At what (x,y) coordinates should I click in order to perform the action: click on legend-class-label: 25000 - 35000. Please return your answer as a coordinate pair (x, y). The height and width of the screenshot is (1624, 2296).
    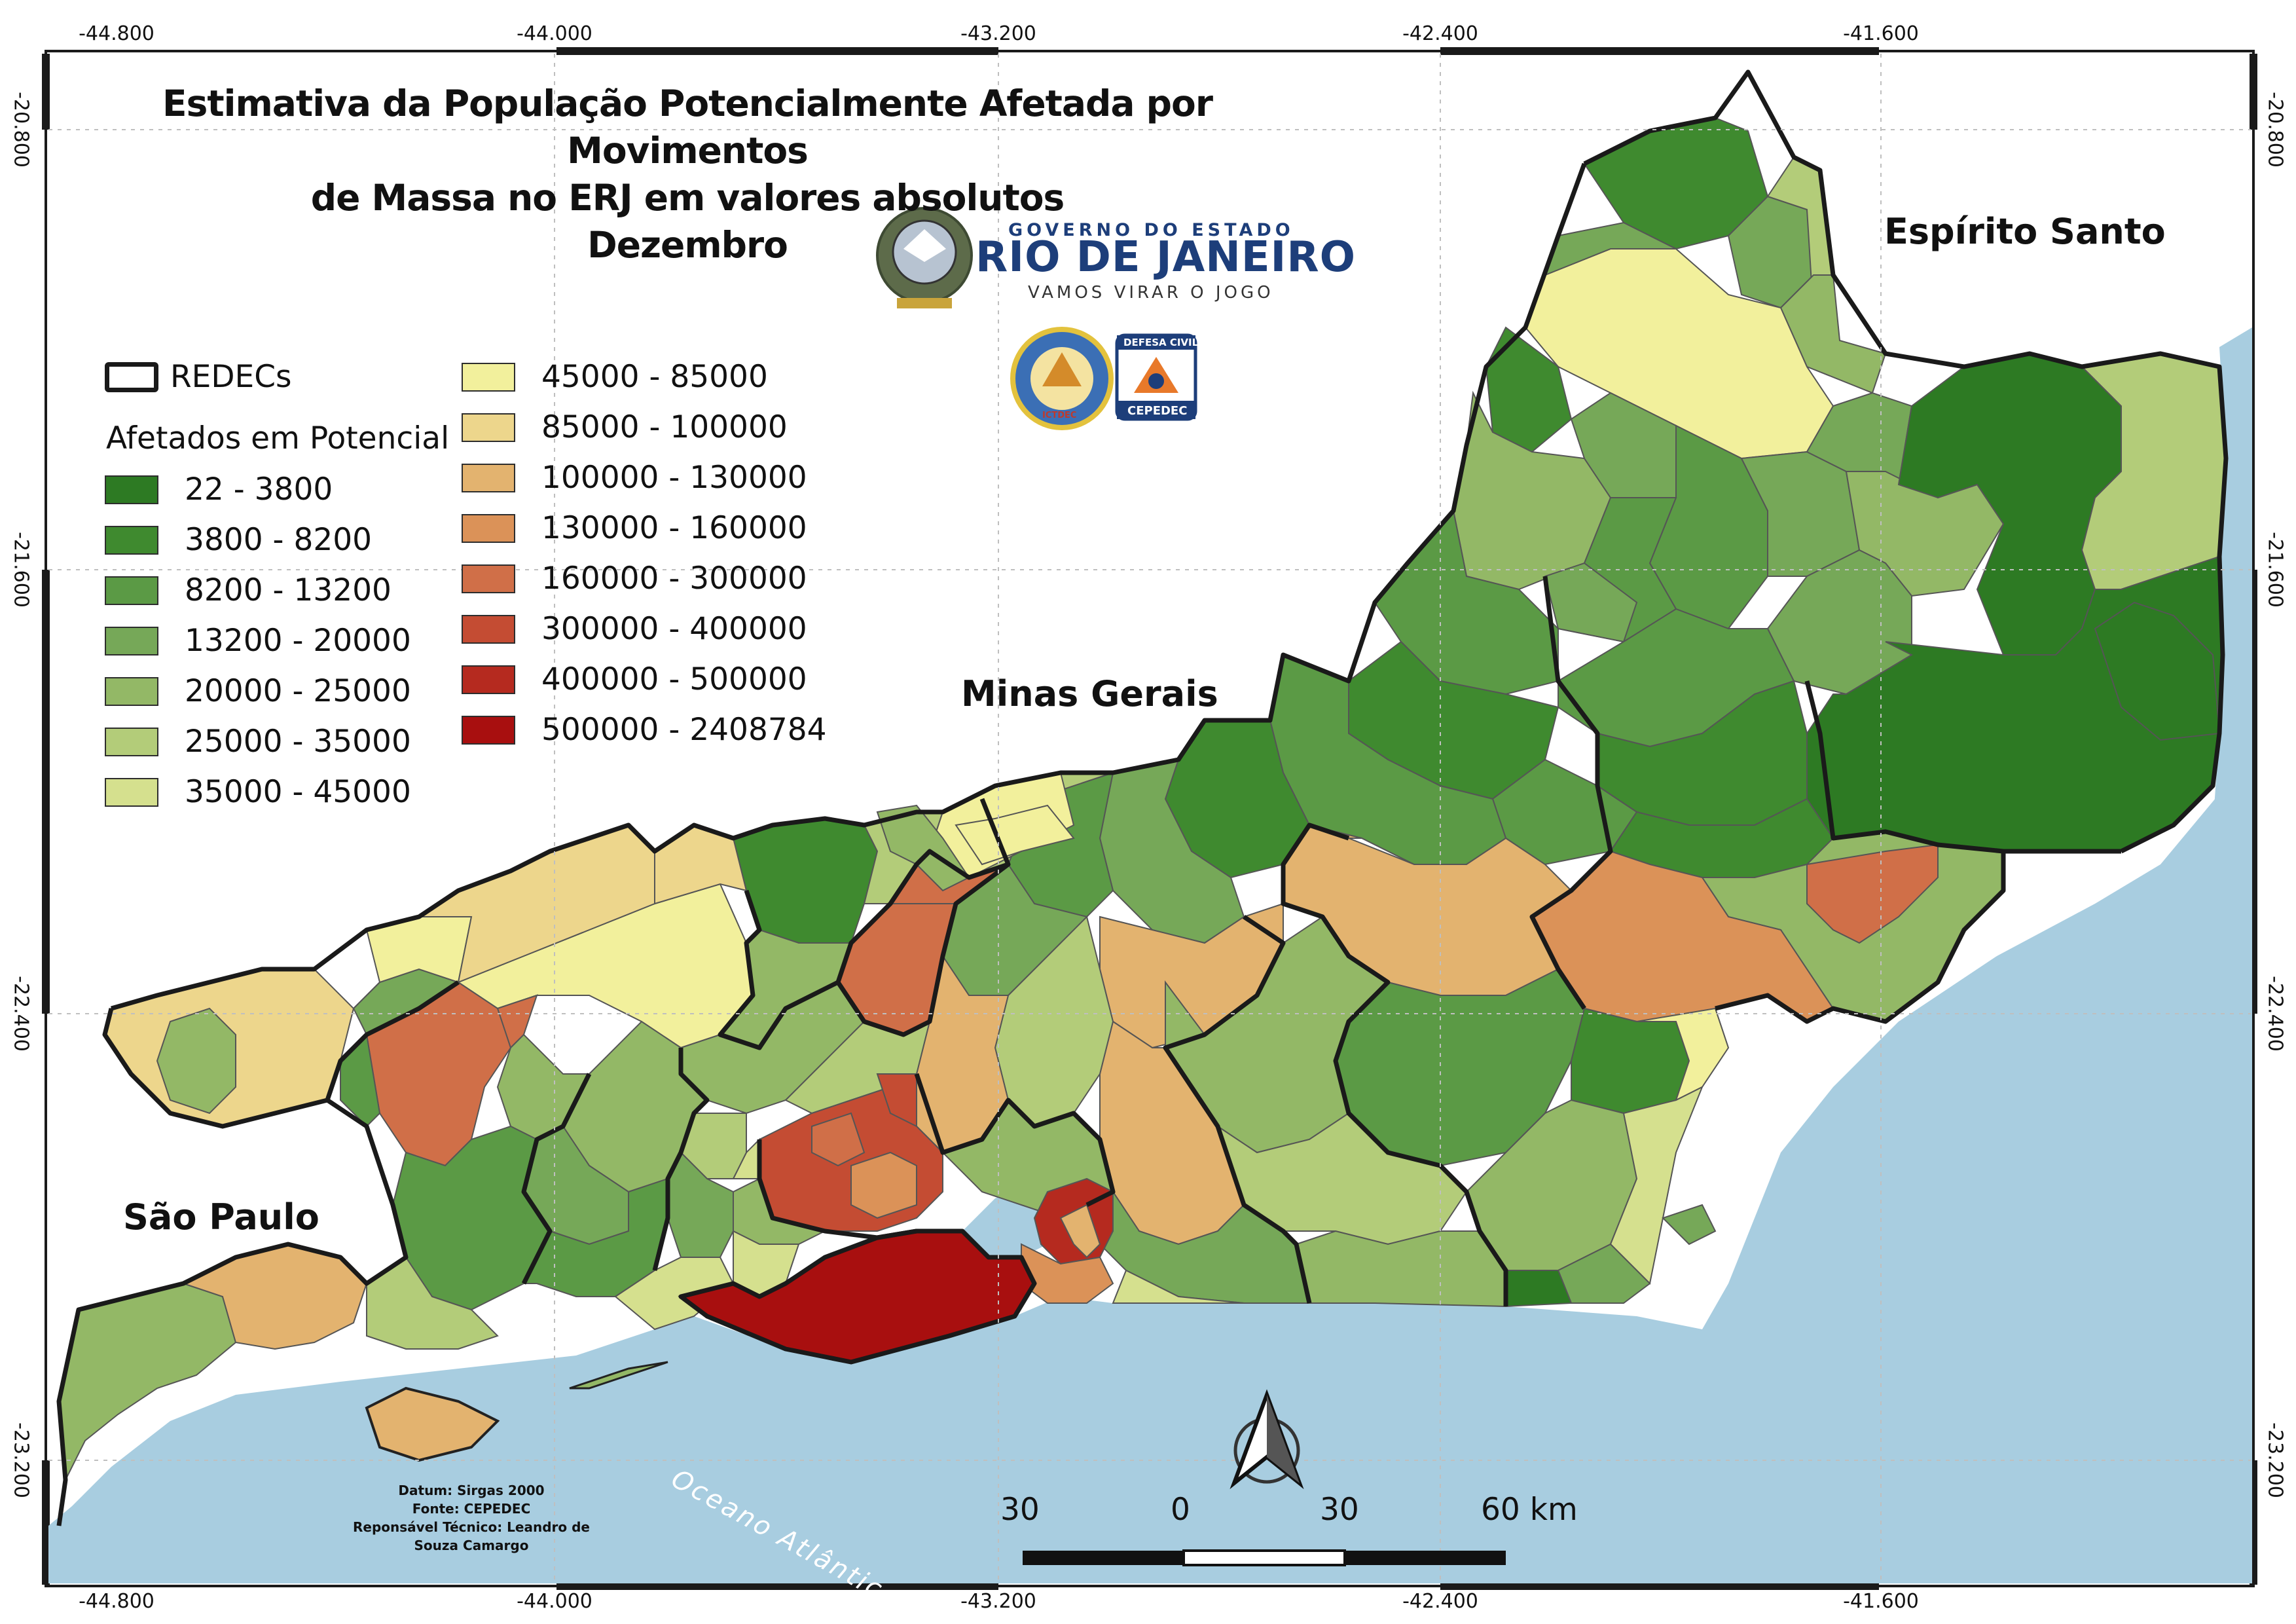
    Looking at the image, I should click on (298, 742).